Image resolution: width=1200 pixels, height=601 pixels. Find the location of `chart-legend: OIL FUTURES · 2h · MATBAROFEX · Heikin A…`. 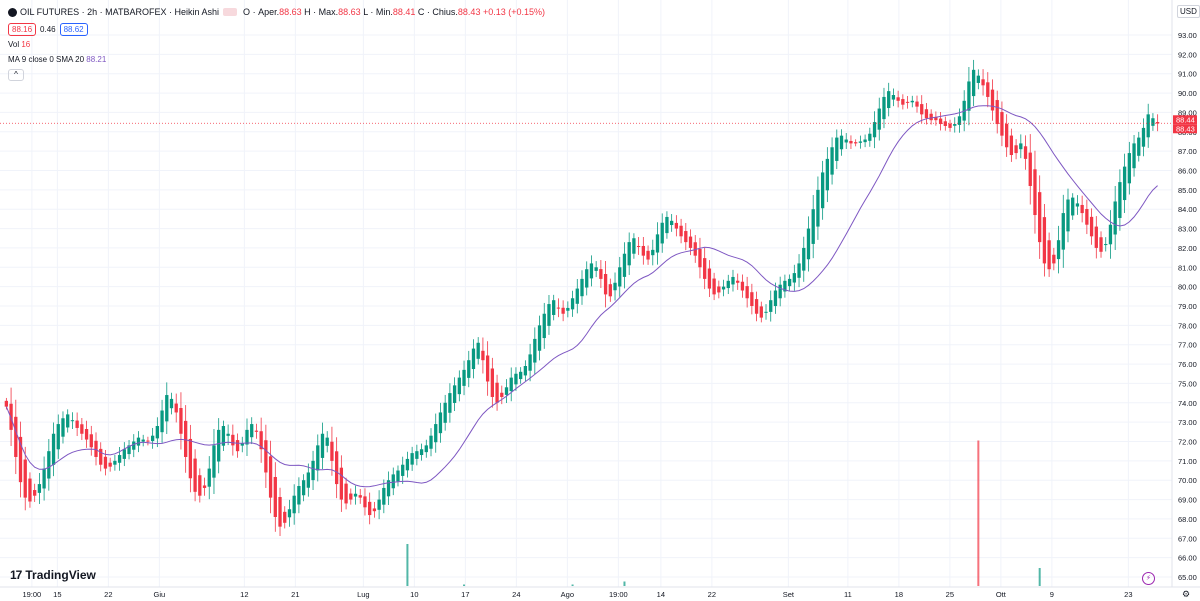

chart-legend: OIL FUTURES · 2h · MATBAROFEX · Heikin A… is located at coordinates (276, 43).